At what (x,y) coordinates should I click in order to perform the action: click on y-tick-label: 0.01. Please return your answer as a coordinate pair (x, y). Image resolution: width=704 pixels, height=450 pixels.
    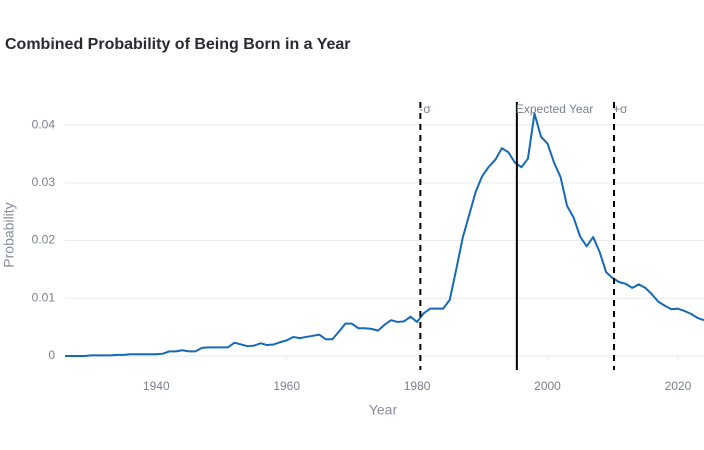
    Looking at the image, I should click on (44, 297).